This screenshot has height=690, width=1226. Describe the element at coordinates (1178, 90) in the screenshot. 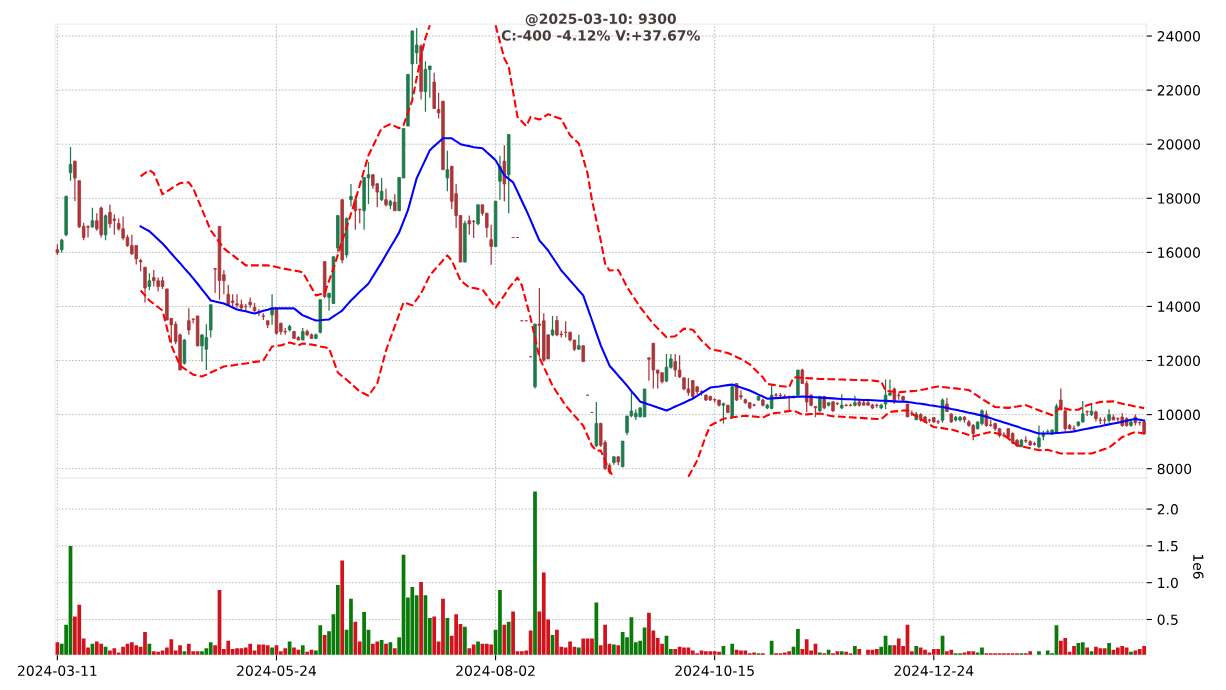

I see `y-tick-label: 22000` at that location.